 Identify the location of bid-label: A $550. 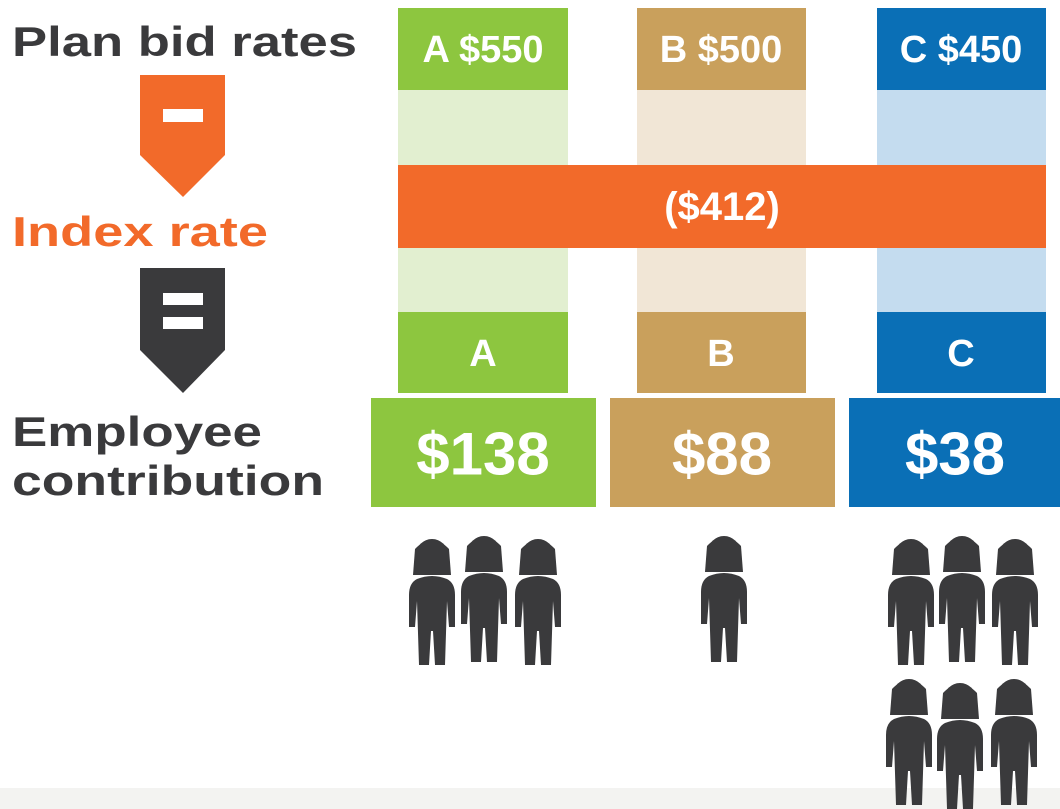
(482, 50).